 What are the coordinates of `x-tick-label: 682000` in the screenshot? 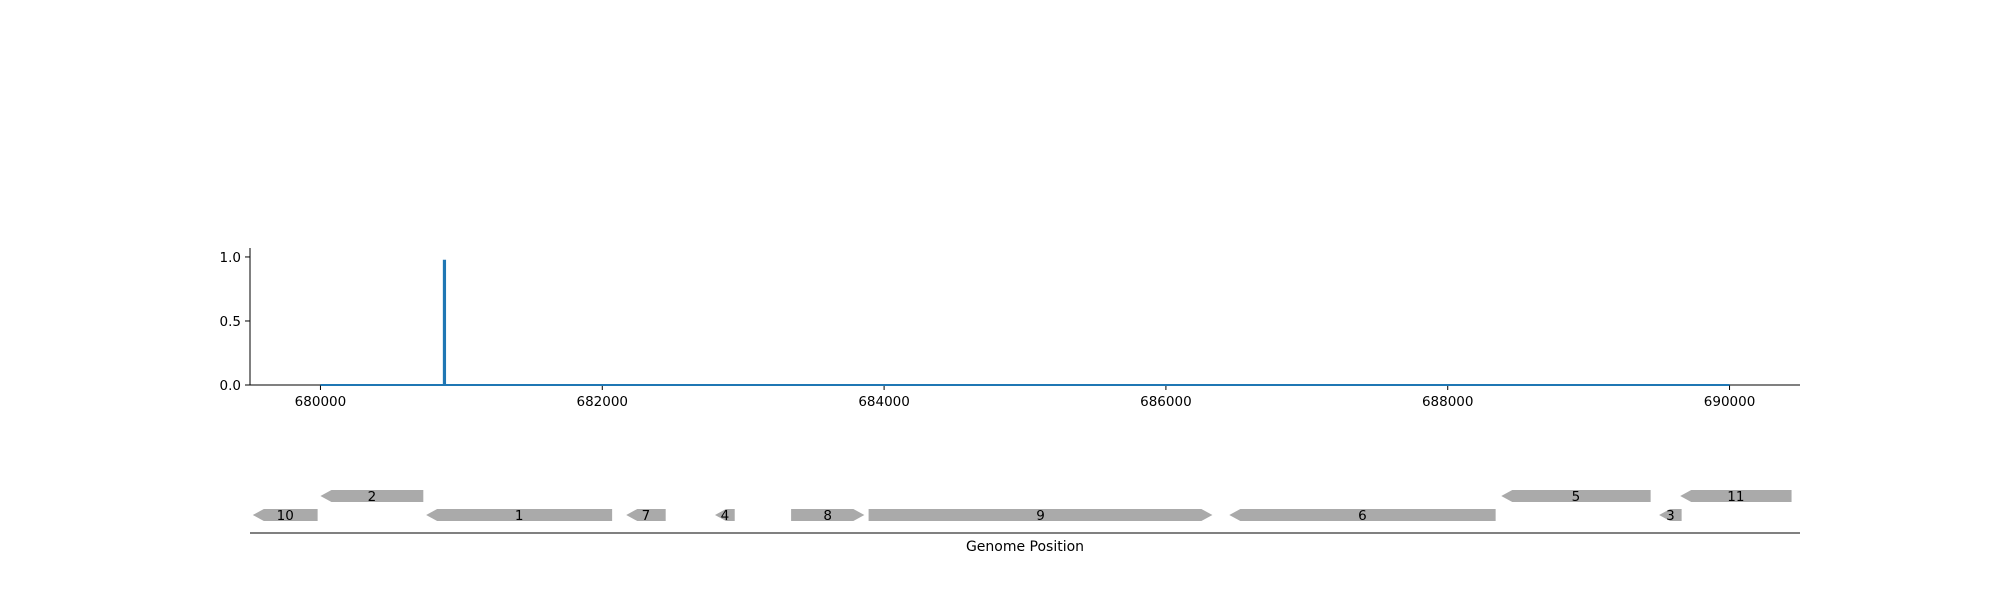 It's located at (602, 402).